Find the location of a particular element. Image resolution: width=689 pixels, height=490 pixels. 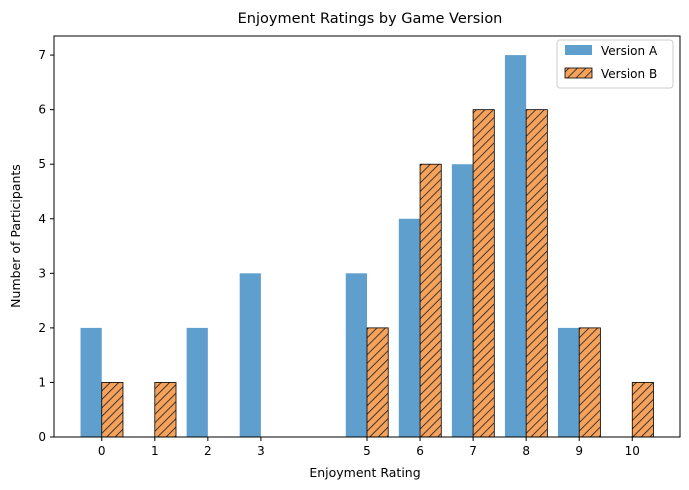

legend: Version A Version B is located at coordinates (615, 64).